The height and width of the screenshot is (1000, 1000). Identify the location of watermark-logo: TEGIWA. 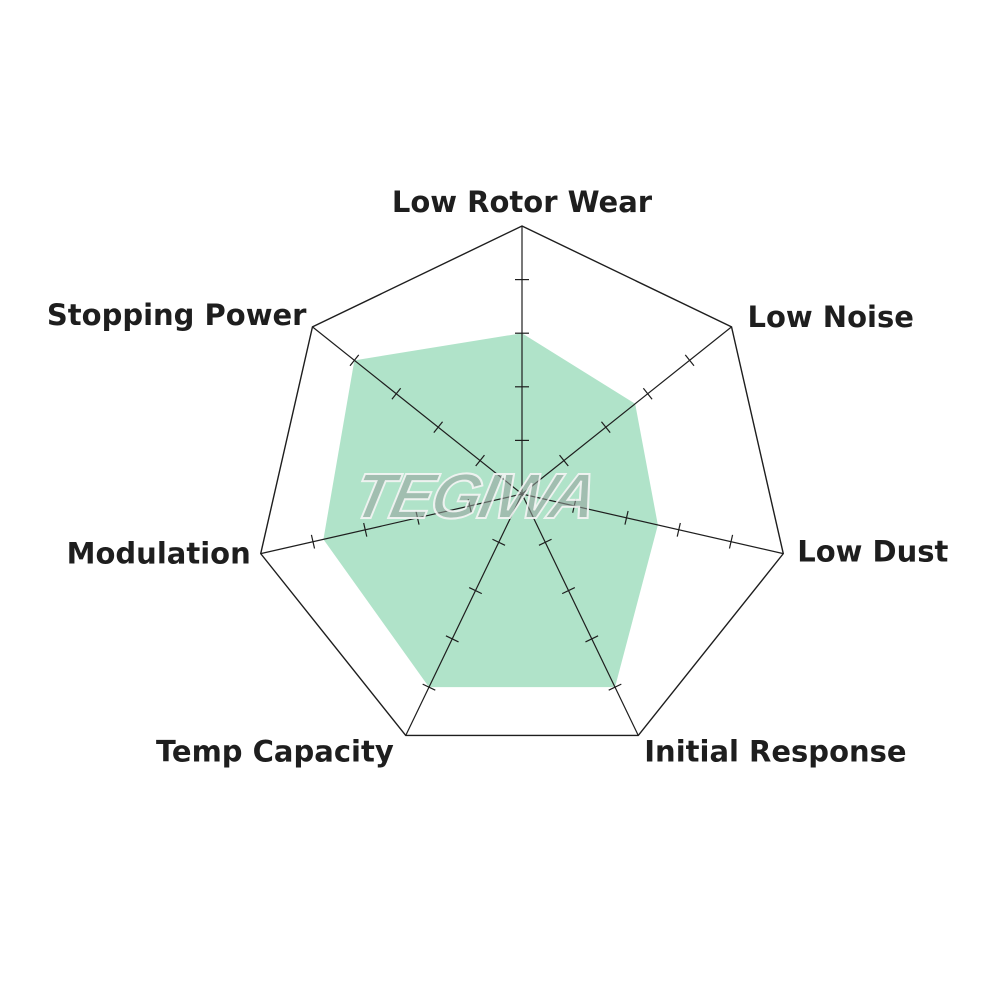
(475, 496).